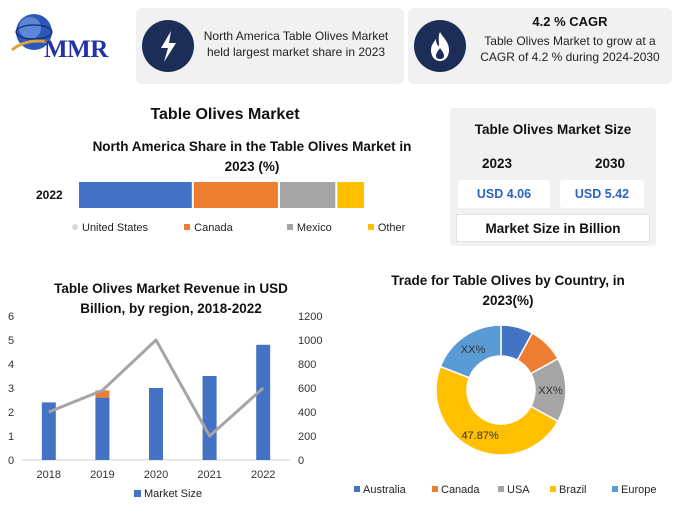  Describe the element at coordinates (357, 489) in the screenshot. I see `legend-swatch-australia` at that location.